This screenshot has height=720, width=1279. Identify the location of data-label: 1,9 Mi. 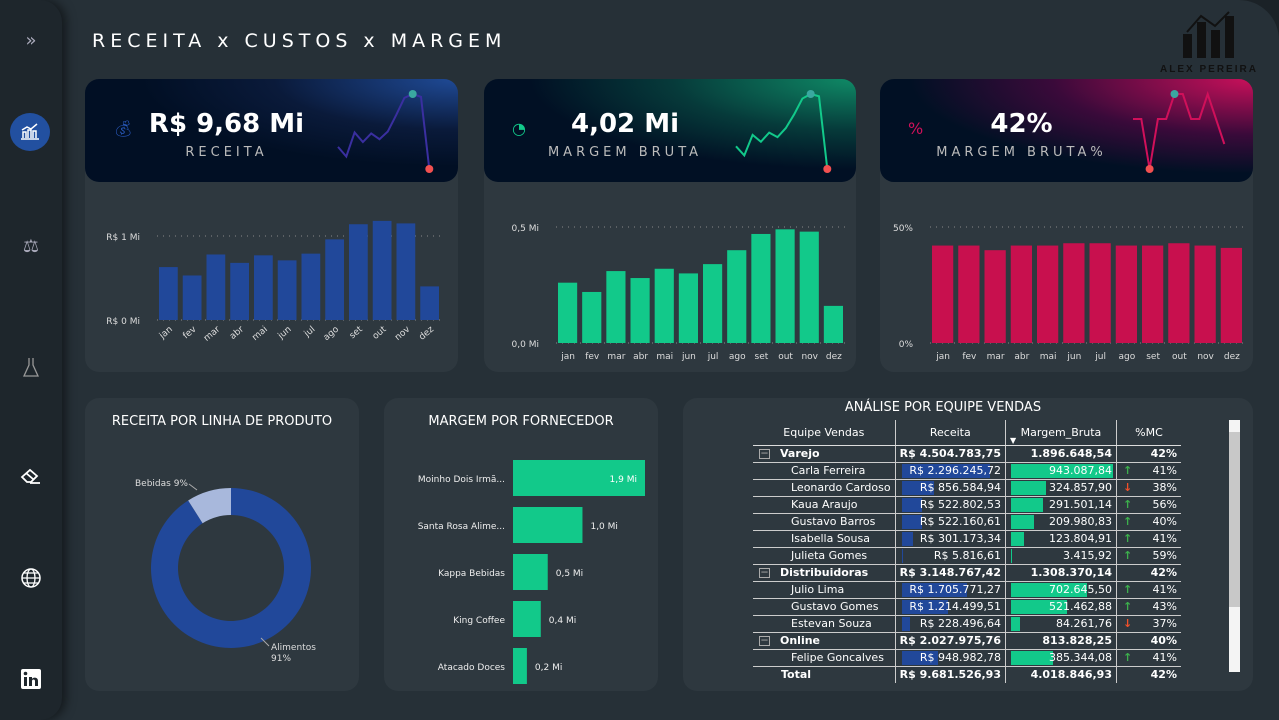
(623, 480).